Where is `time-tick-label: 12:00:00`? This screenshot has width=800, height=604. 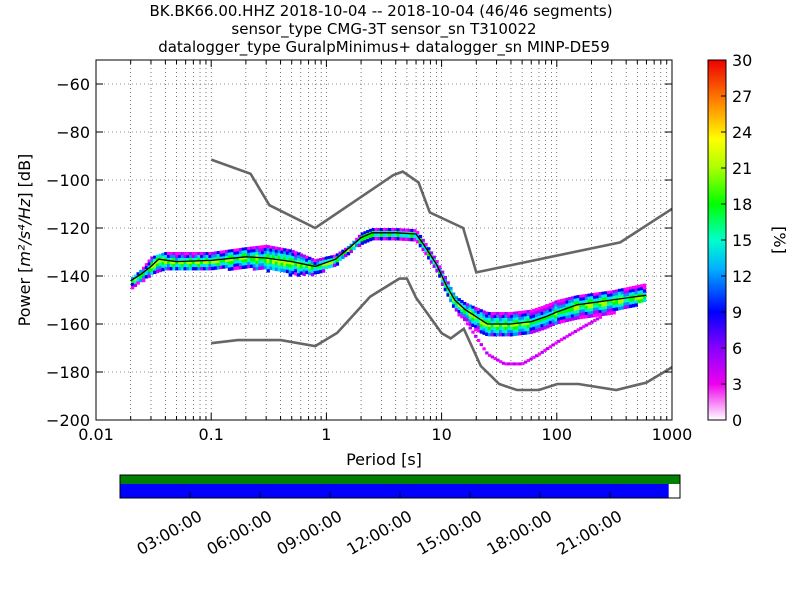 time-tick-label: 12:00:00 is located at coordinates (379, 532).